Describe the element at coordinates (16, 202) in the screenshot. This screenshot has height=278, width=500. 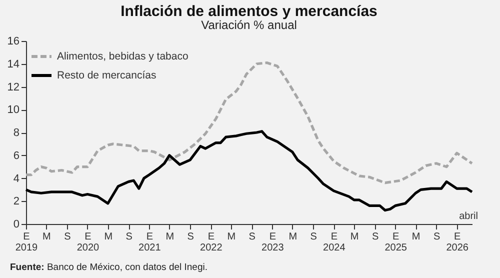
I see `y-tick-label: 2` at that location.